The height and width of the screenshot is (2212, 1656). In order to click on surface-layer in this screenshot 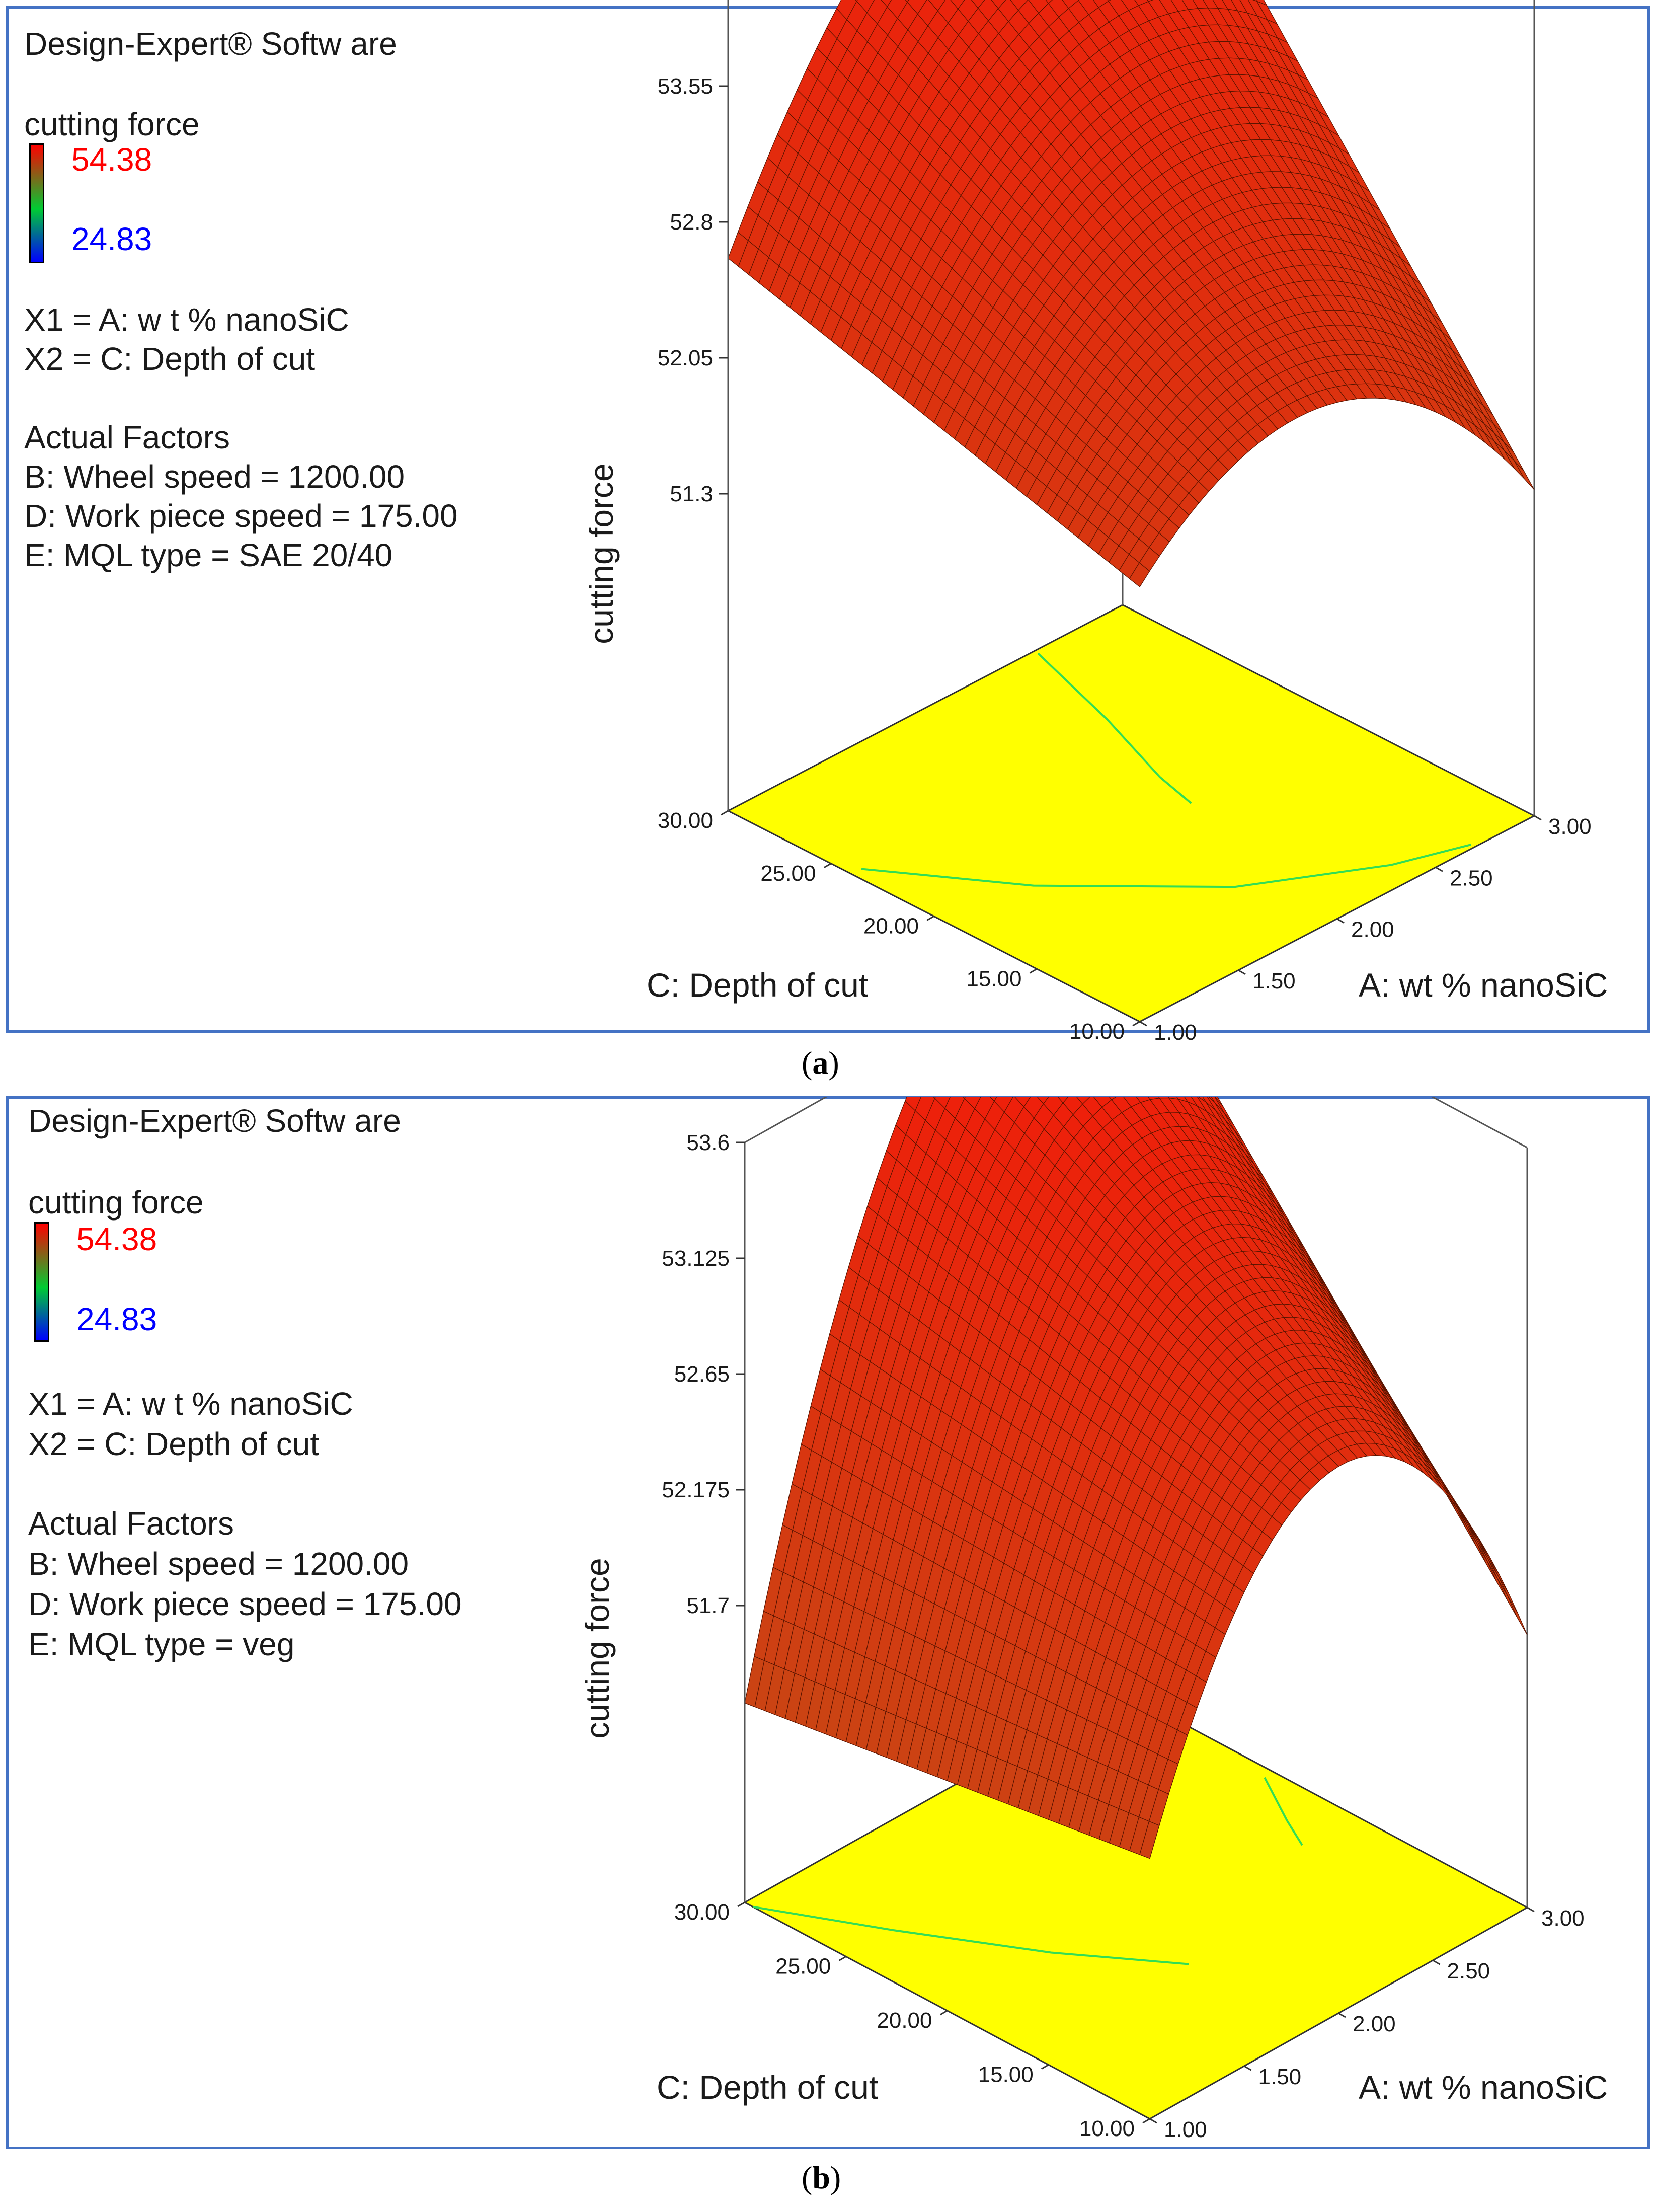, I will do `click(1131, 293)`.